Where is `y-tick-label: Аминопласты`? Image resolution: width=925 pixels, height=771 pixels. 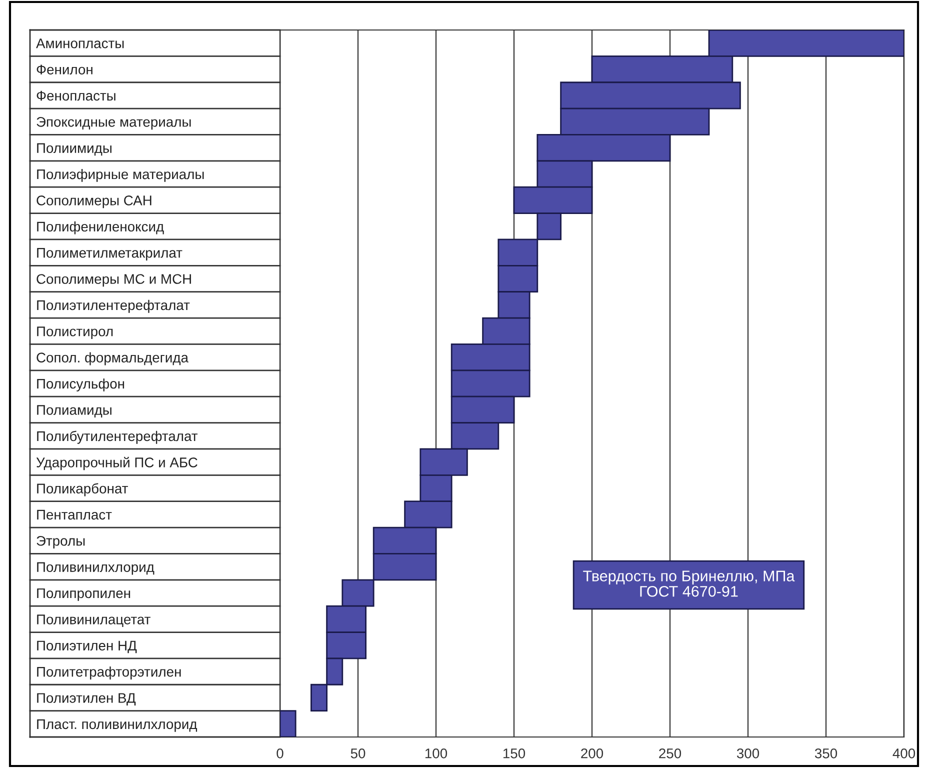 y-tick-label: Аминопласты is located at coordinates (80, 43).